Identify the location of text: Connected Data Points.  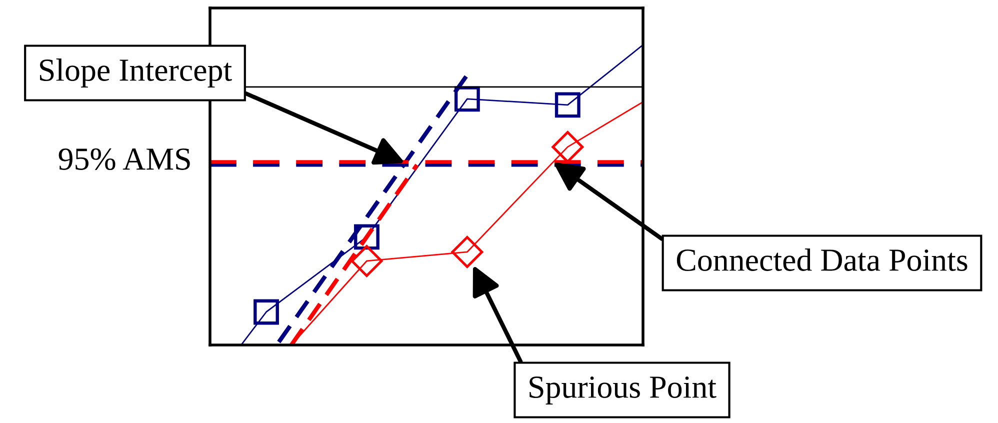
(822, 259).